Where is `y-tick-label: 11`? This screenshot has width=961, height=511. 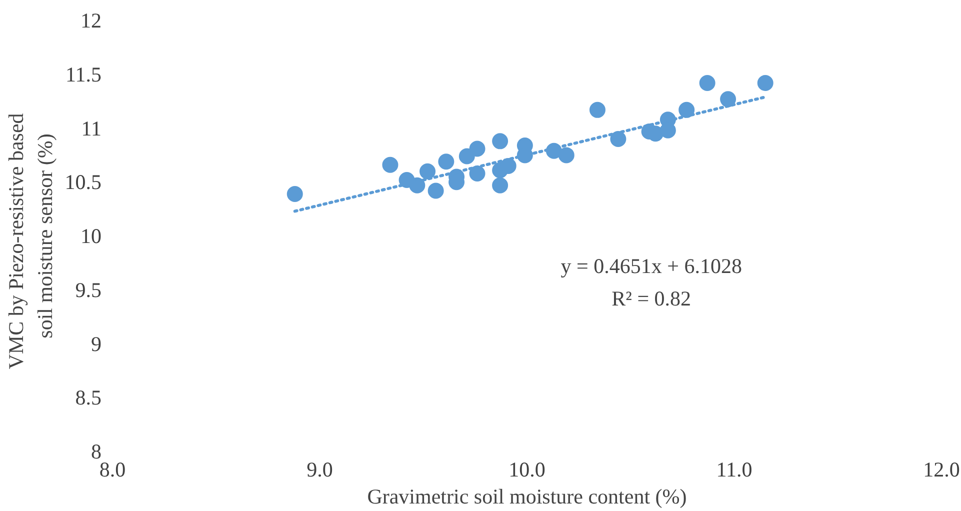 y-tick-label: 11 is located at coordinates (91, 128).